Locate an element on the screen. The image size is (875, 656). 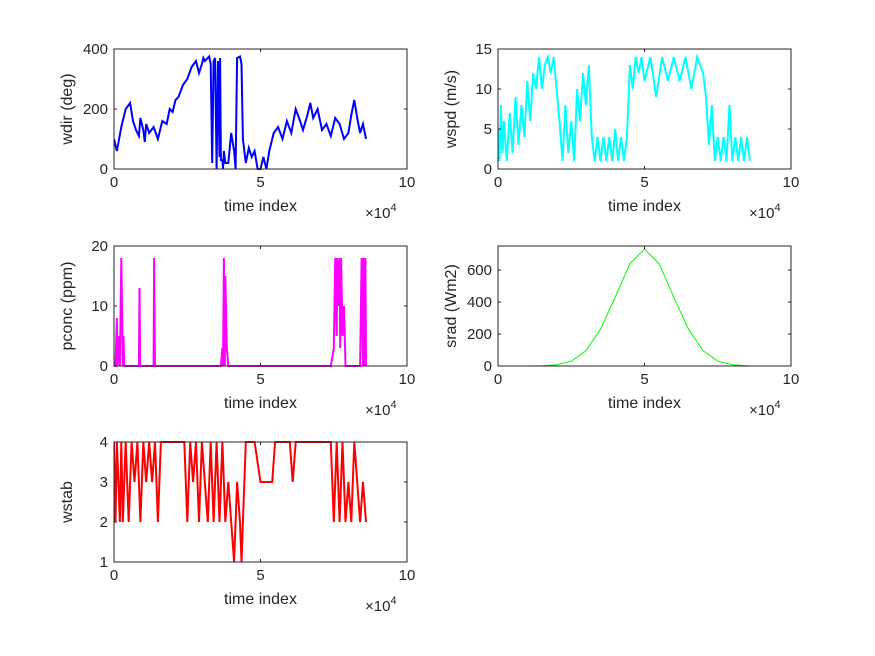
chart-srad: 0 5 10 0 200 400 600 time index srad (Wm2) ×10⁴ is located at coordinates (621, 332).